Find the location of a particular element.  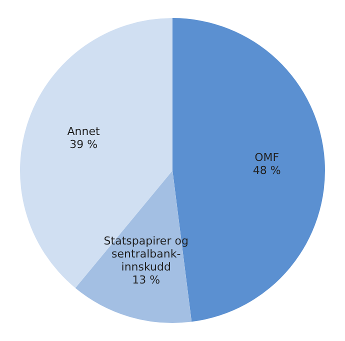

slice-label: OMF is located at coordinates (267, 157).